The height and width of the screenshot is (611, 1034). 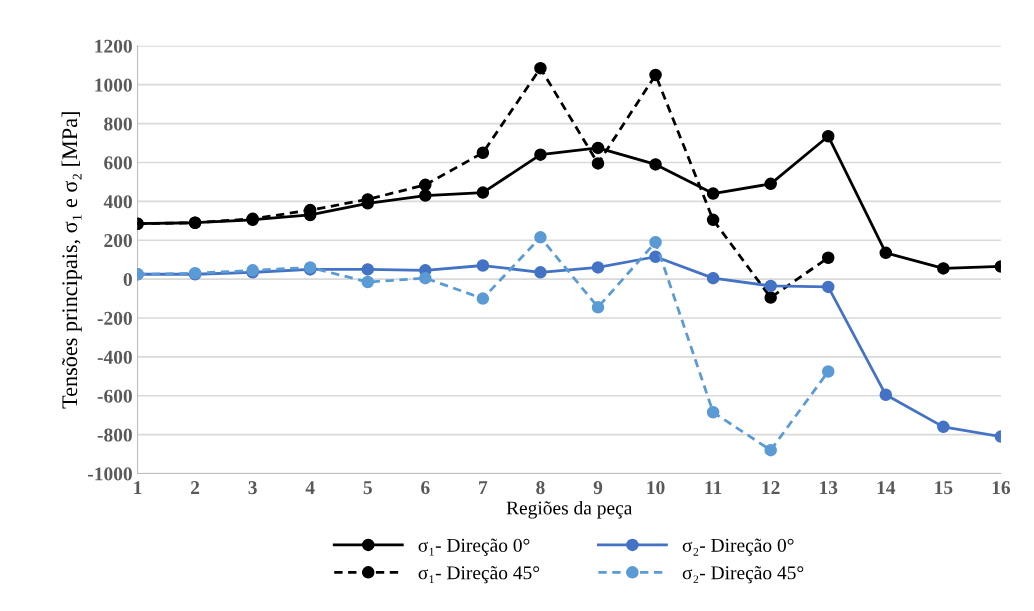 What do you see at coordinates (771, 487) in the screenshot?
I see `x-tick-label: 12` at bounding box center [771, 487].